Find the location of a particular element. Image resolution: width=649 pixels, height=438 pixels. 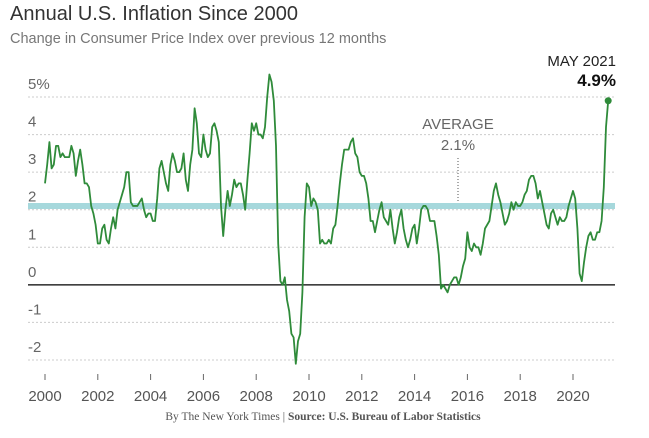

end-date-label: MAY 2021 is located at coordinates (581, 61).